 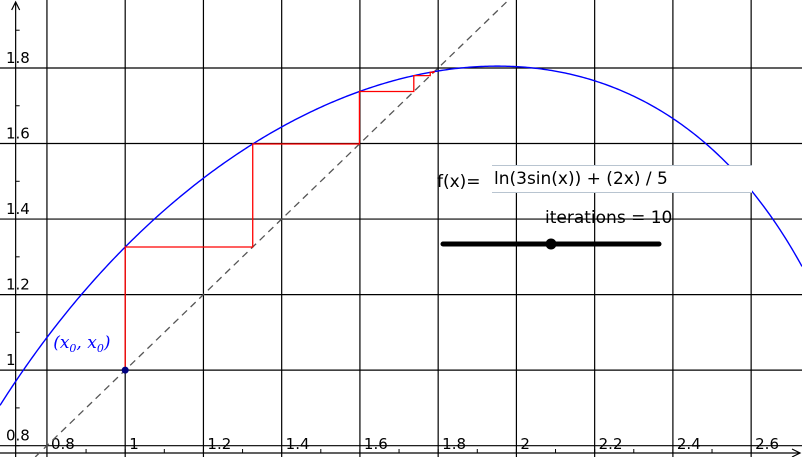 What do you see at coordinates (18, 134) in the screenshot?
I see `y-tick-label: 1.6` at bounding box center [18, 134].